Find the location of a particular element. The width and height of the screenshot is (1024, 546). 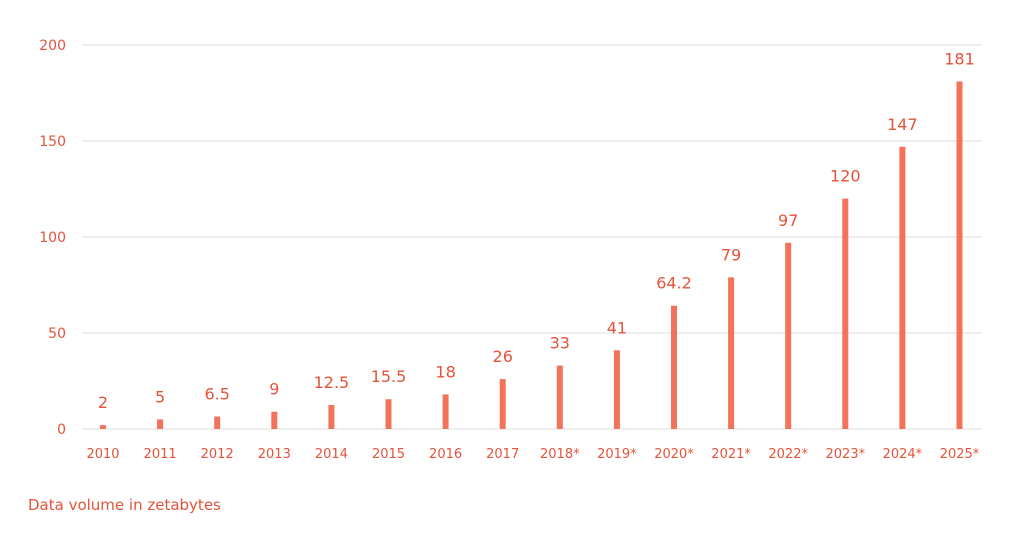

data-label: 26 is located at coordinates (503, 356).